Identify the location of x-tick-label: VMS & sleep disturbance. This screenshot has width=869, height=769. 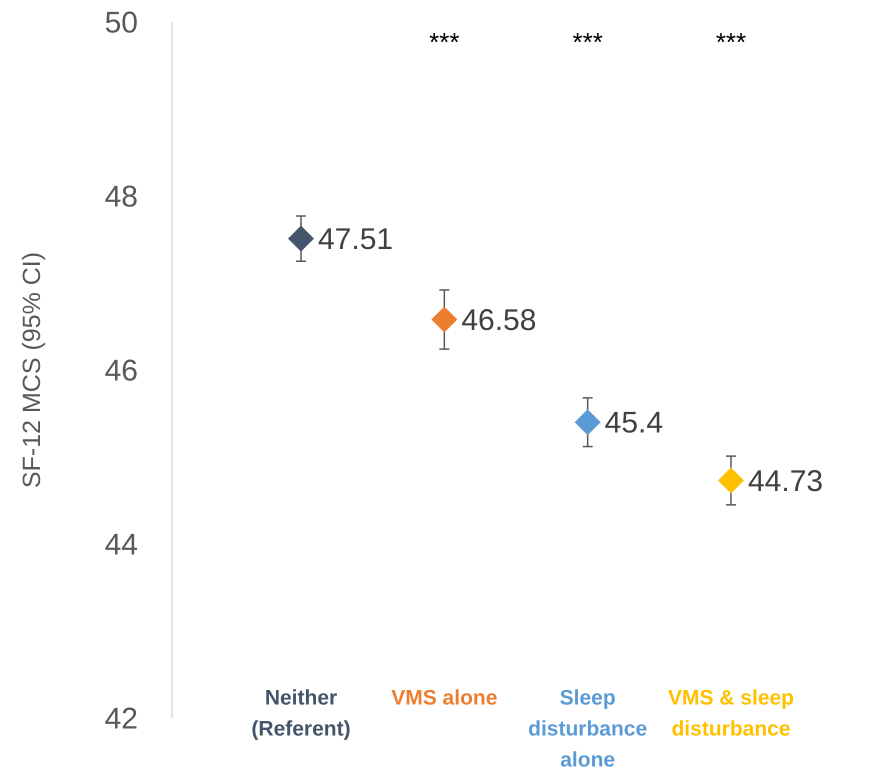
(731, 713).